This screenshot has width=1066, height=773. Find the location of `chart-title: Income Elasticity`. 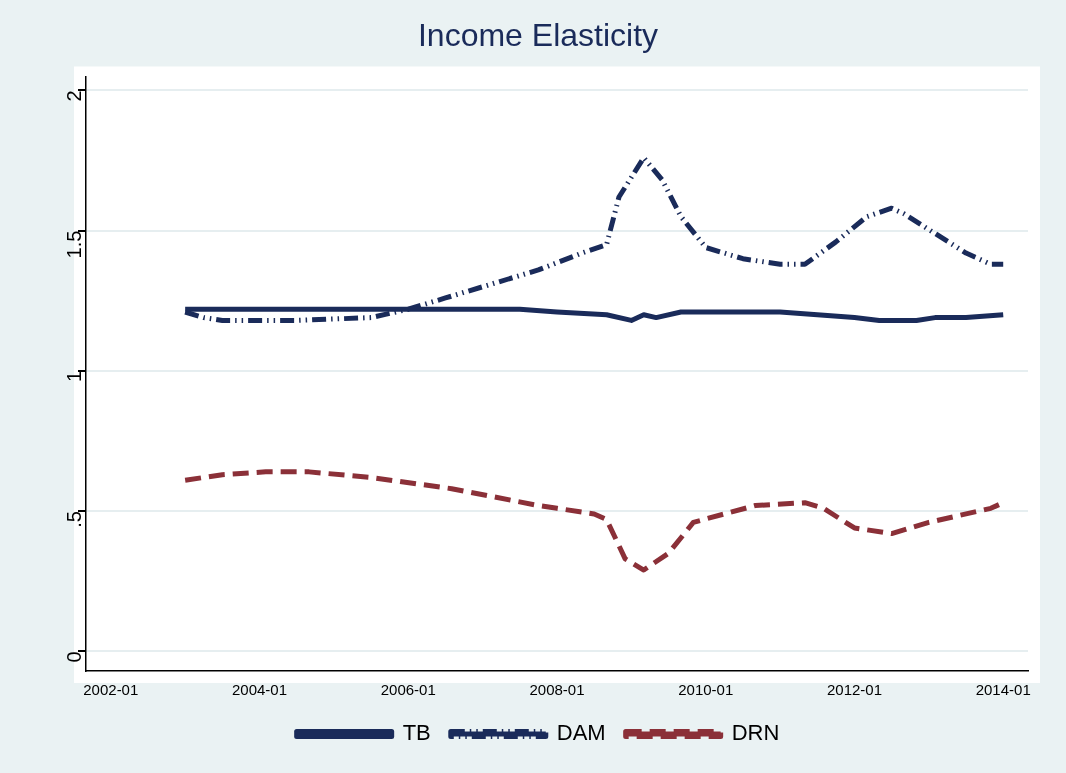

chart-title: Income Elasticity is located at coordinates (538, 35).